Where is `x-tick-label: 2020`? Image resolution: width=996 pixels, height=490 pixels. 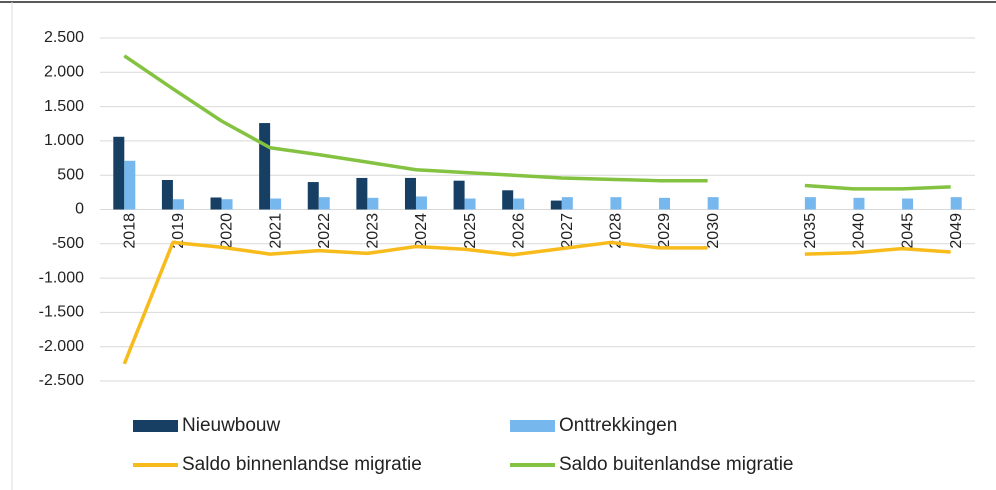
x-tick-label: 2020 is located at coordinates (227, 231).